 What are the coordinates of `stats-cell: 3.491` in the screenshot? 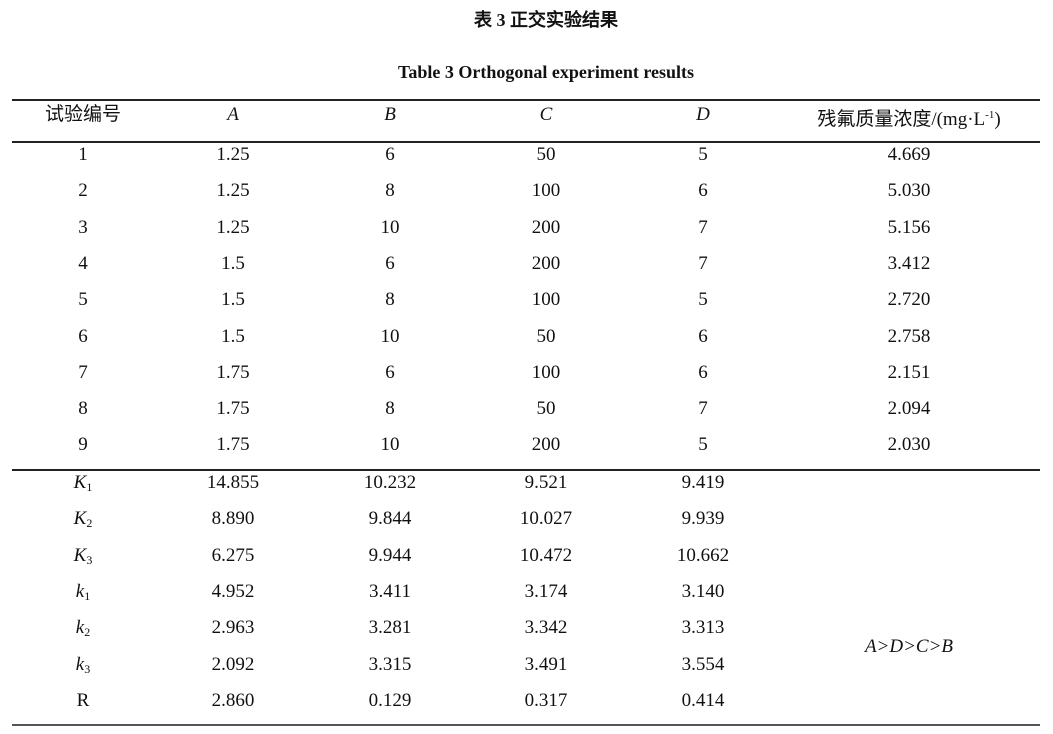 It's located at (546, 664).